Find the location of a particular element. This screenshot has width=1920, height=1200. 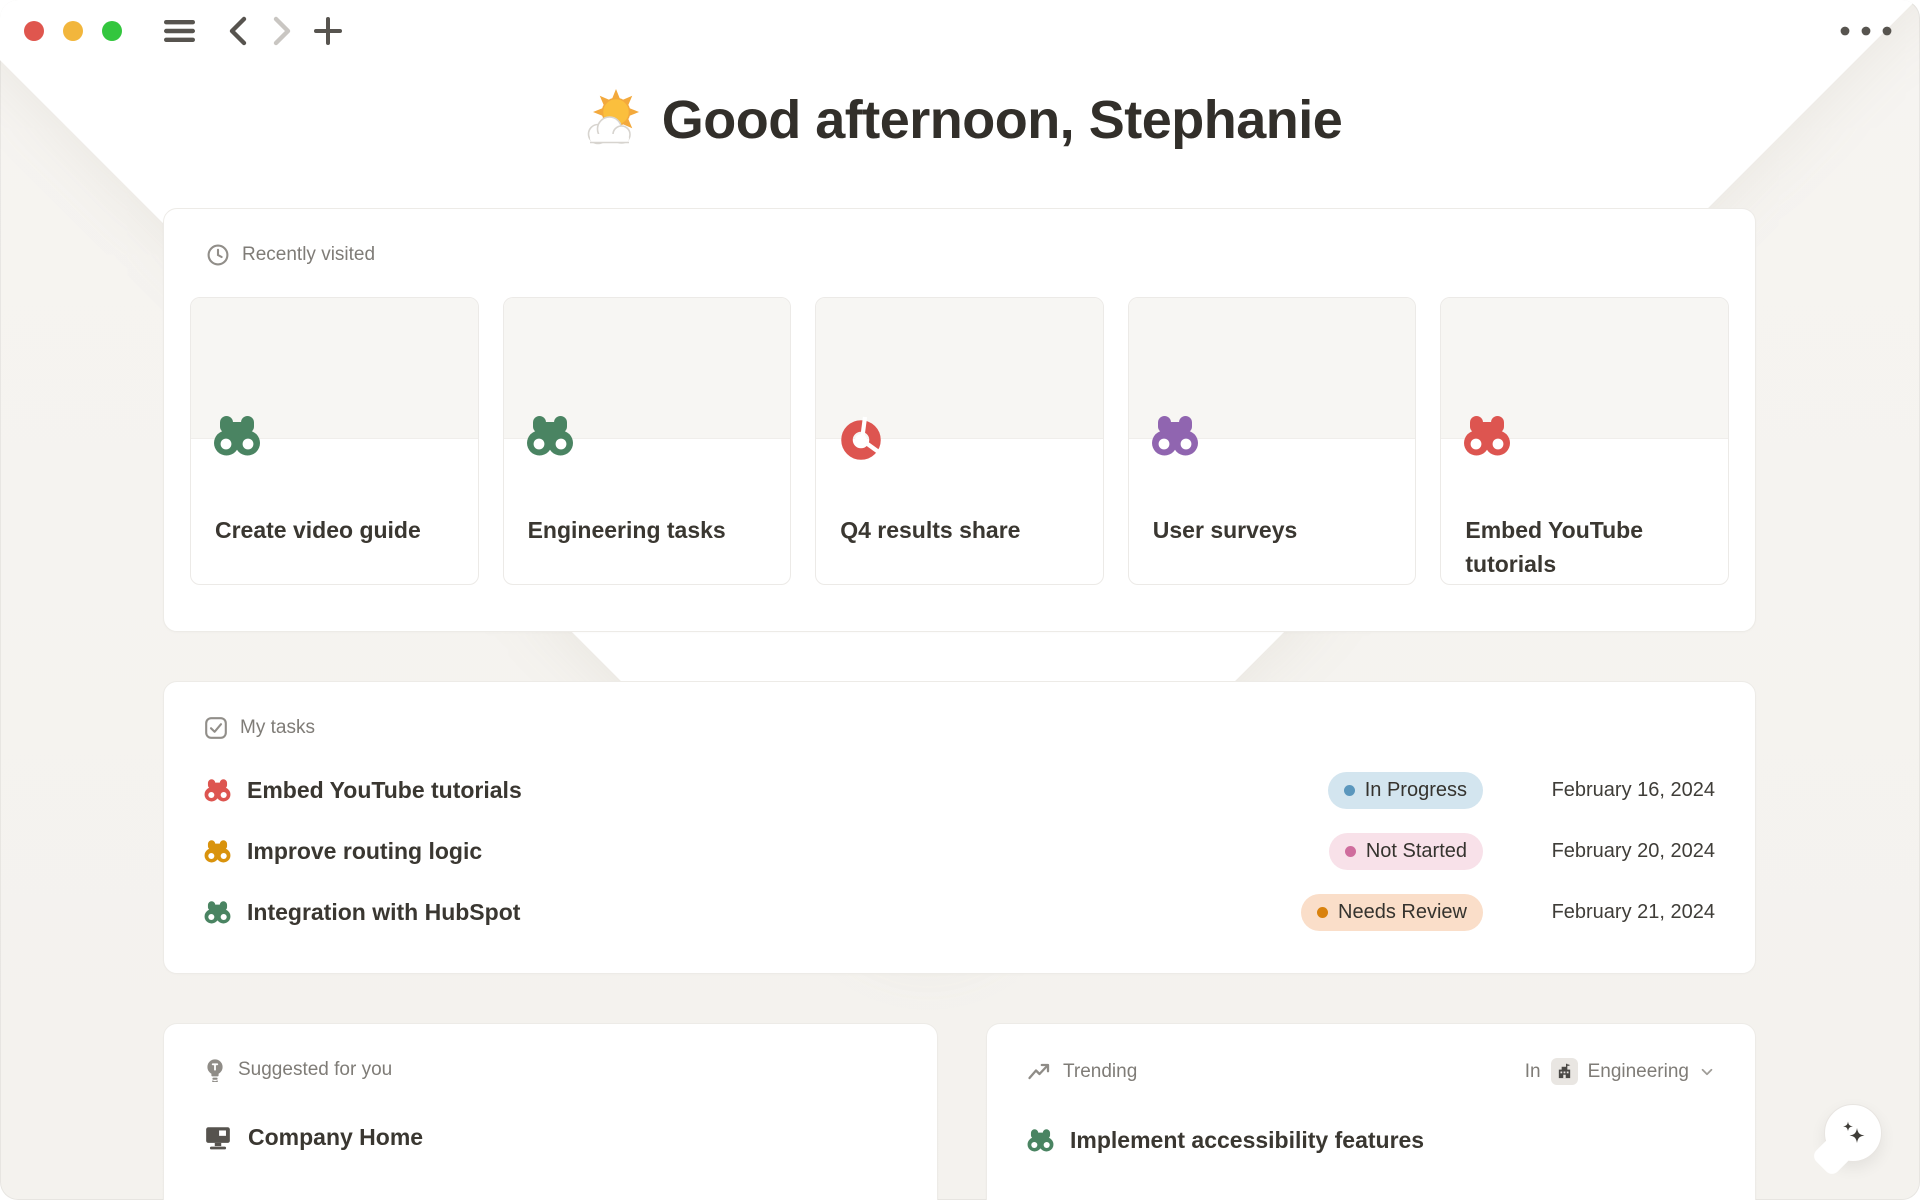

sidebar-menu-icon is located at coordinates (179, 31).